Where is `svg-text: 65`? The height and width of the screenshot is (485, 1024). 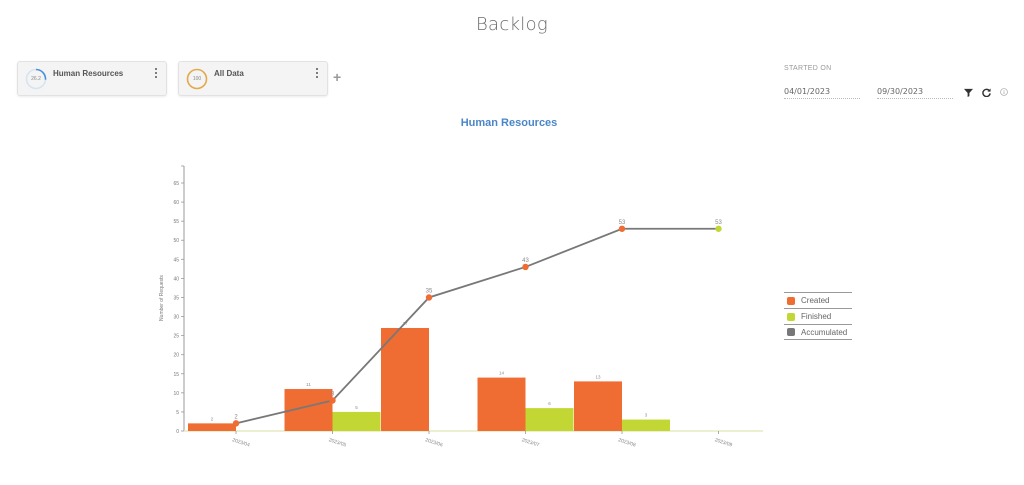
svg-text: 65 is located at coordinates (176, 184).